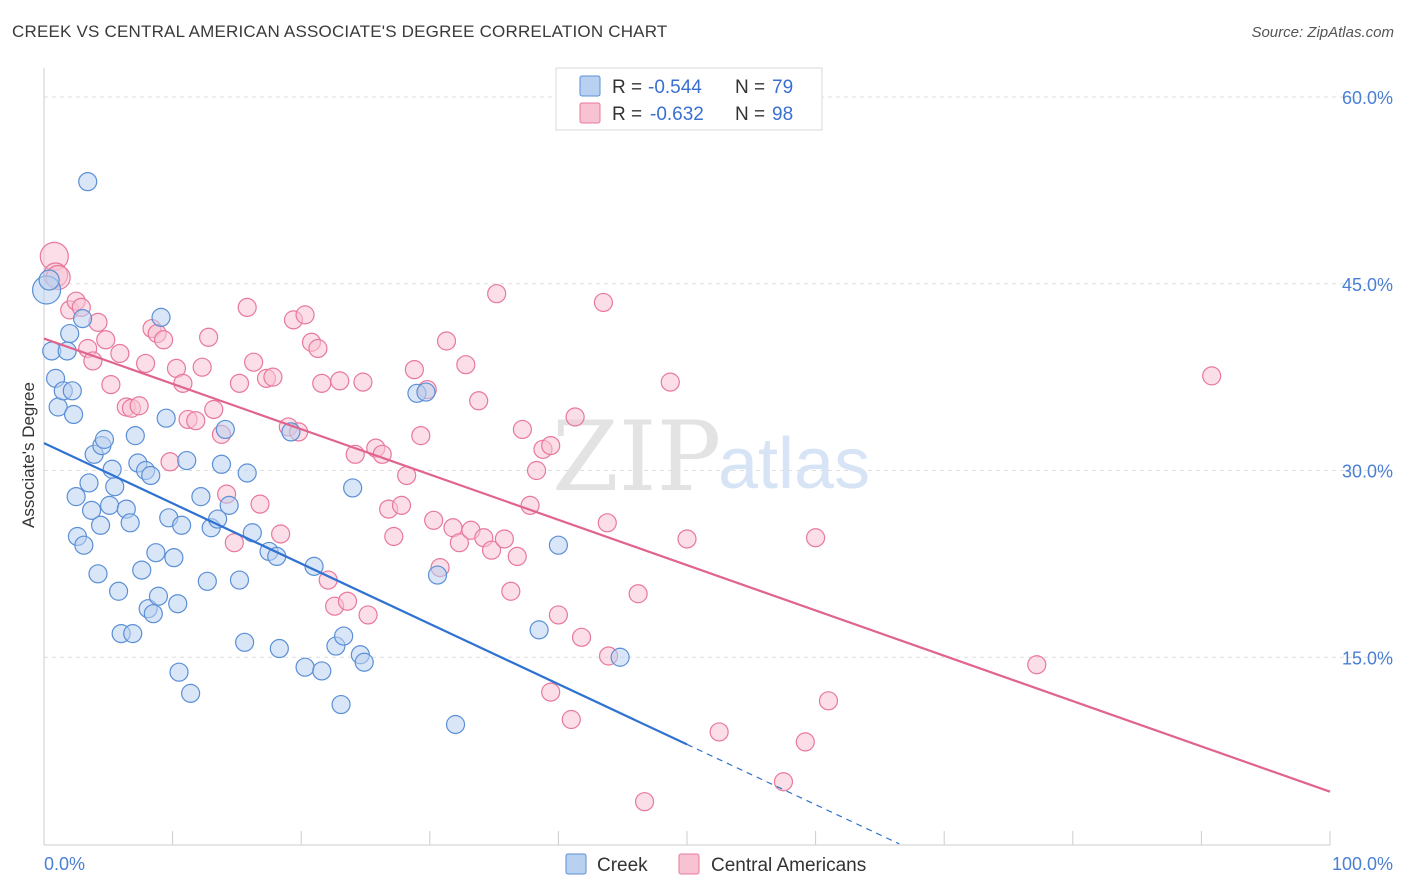  Describe the element at coordinates (1367, 472) in the screenshot. I see `y-tick-label-1: 30.0%` at that location.